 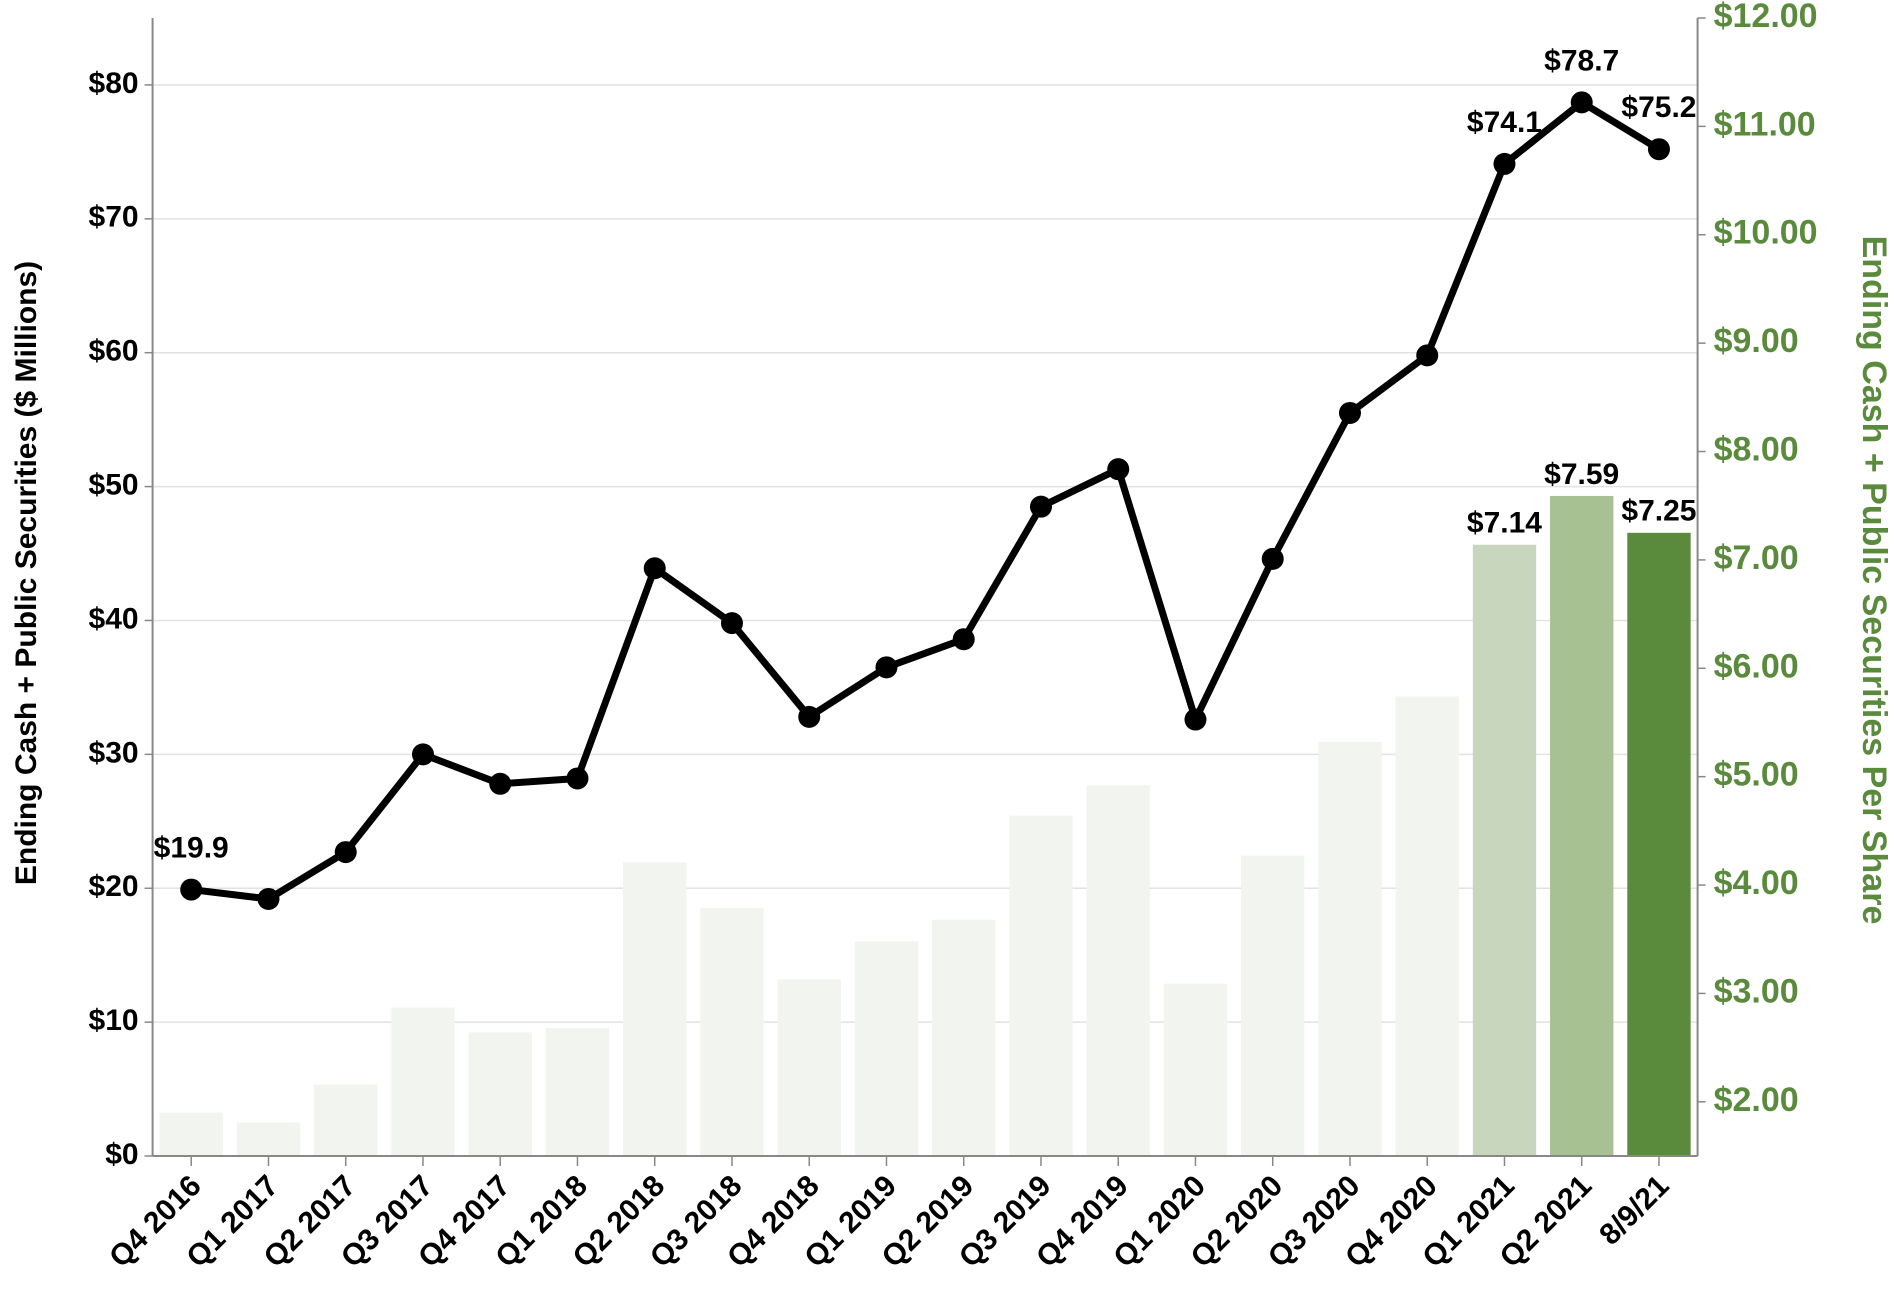 I want to click on y2-tick-label: $9.00, so click(x=1756, y=341).